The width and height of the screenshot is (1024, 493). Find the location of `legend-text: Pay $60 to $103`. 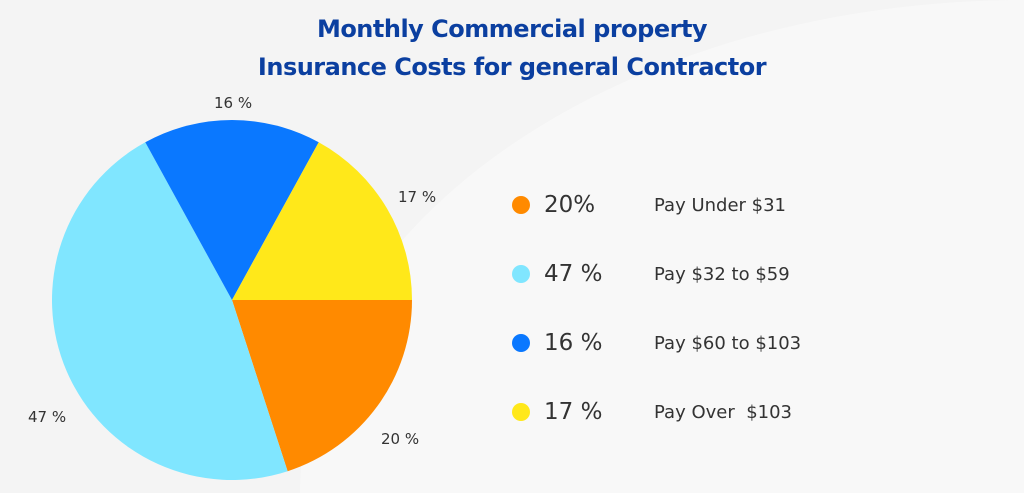

legend-text: Pay $60 to $103 is located at coordinates (728, 343).